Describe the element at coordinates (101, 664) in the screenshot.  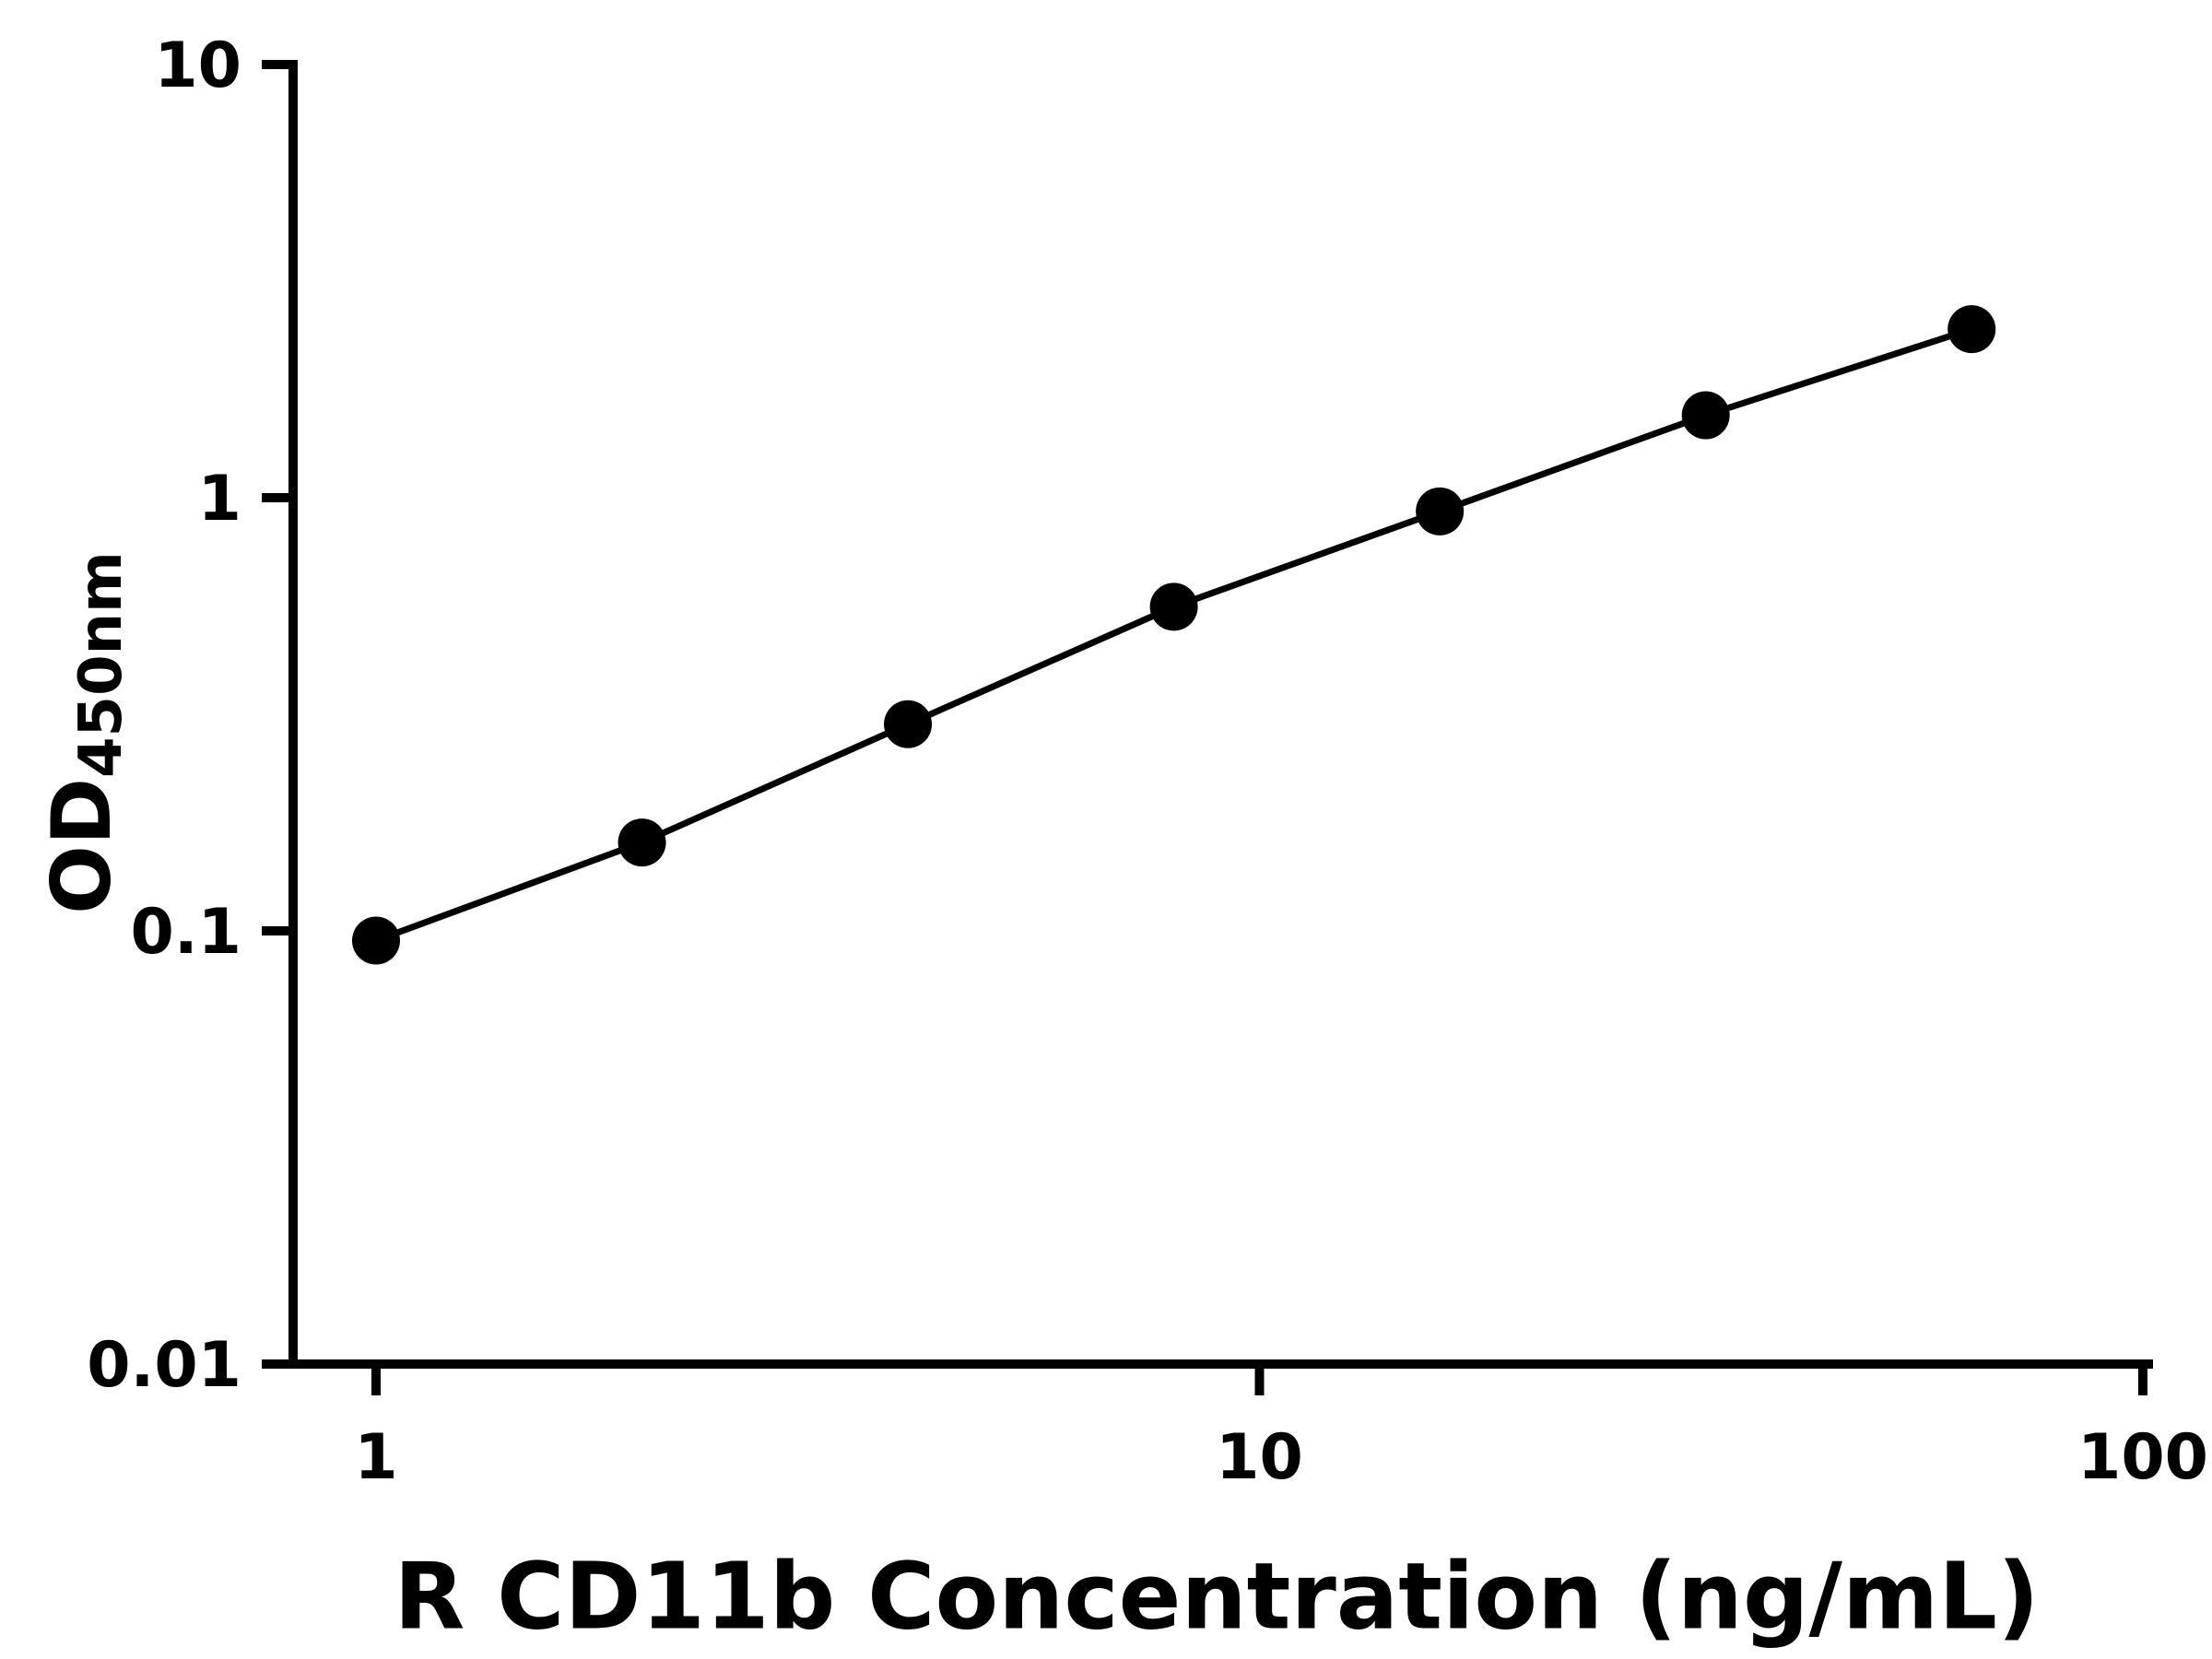
I see `y-axis-title-sub: 450nm` at that location.